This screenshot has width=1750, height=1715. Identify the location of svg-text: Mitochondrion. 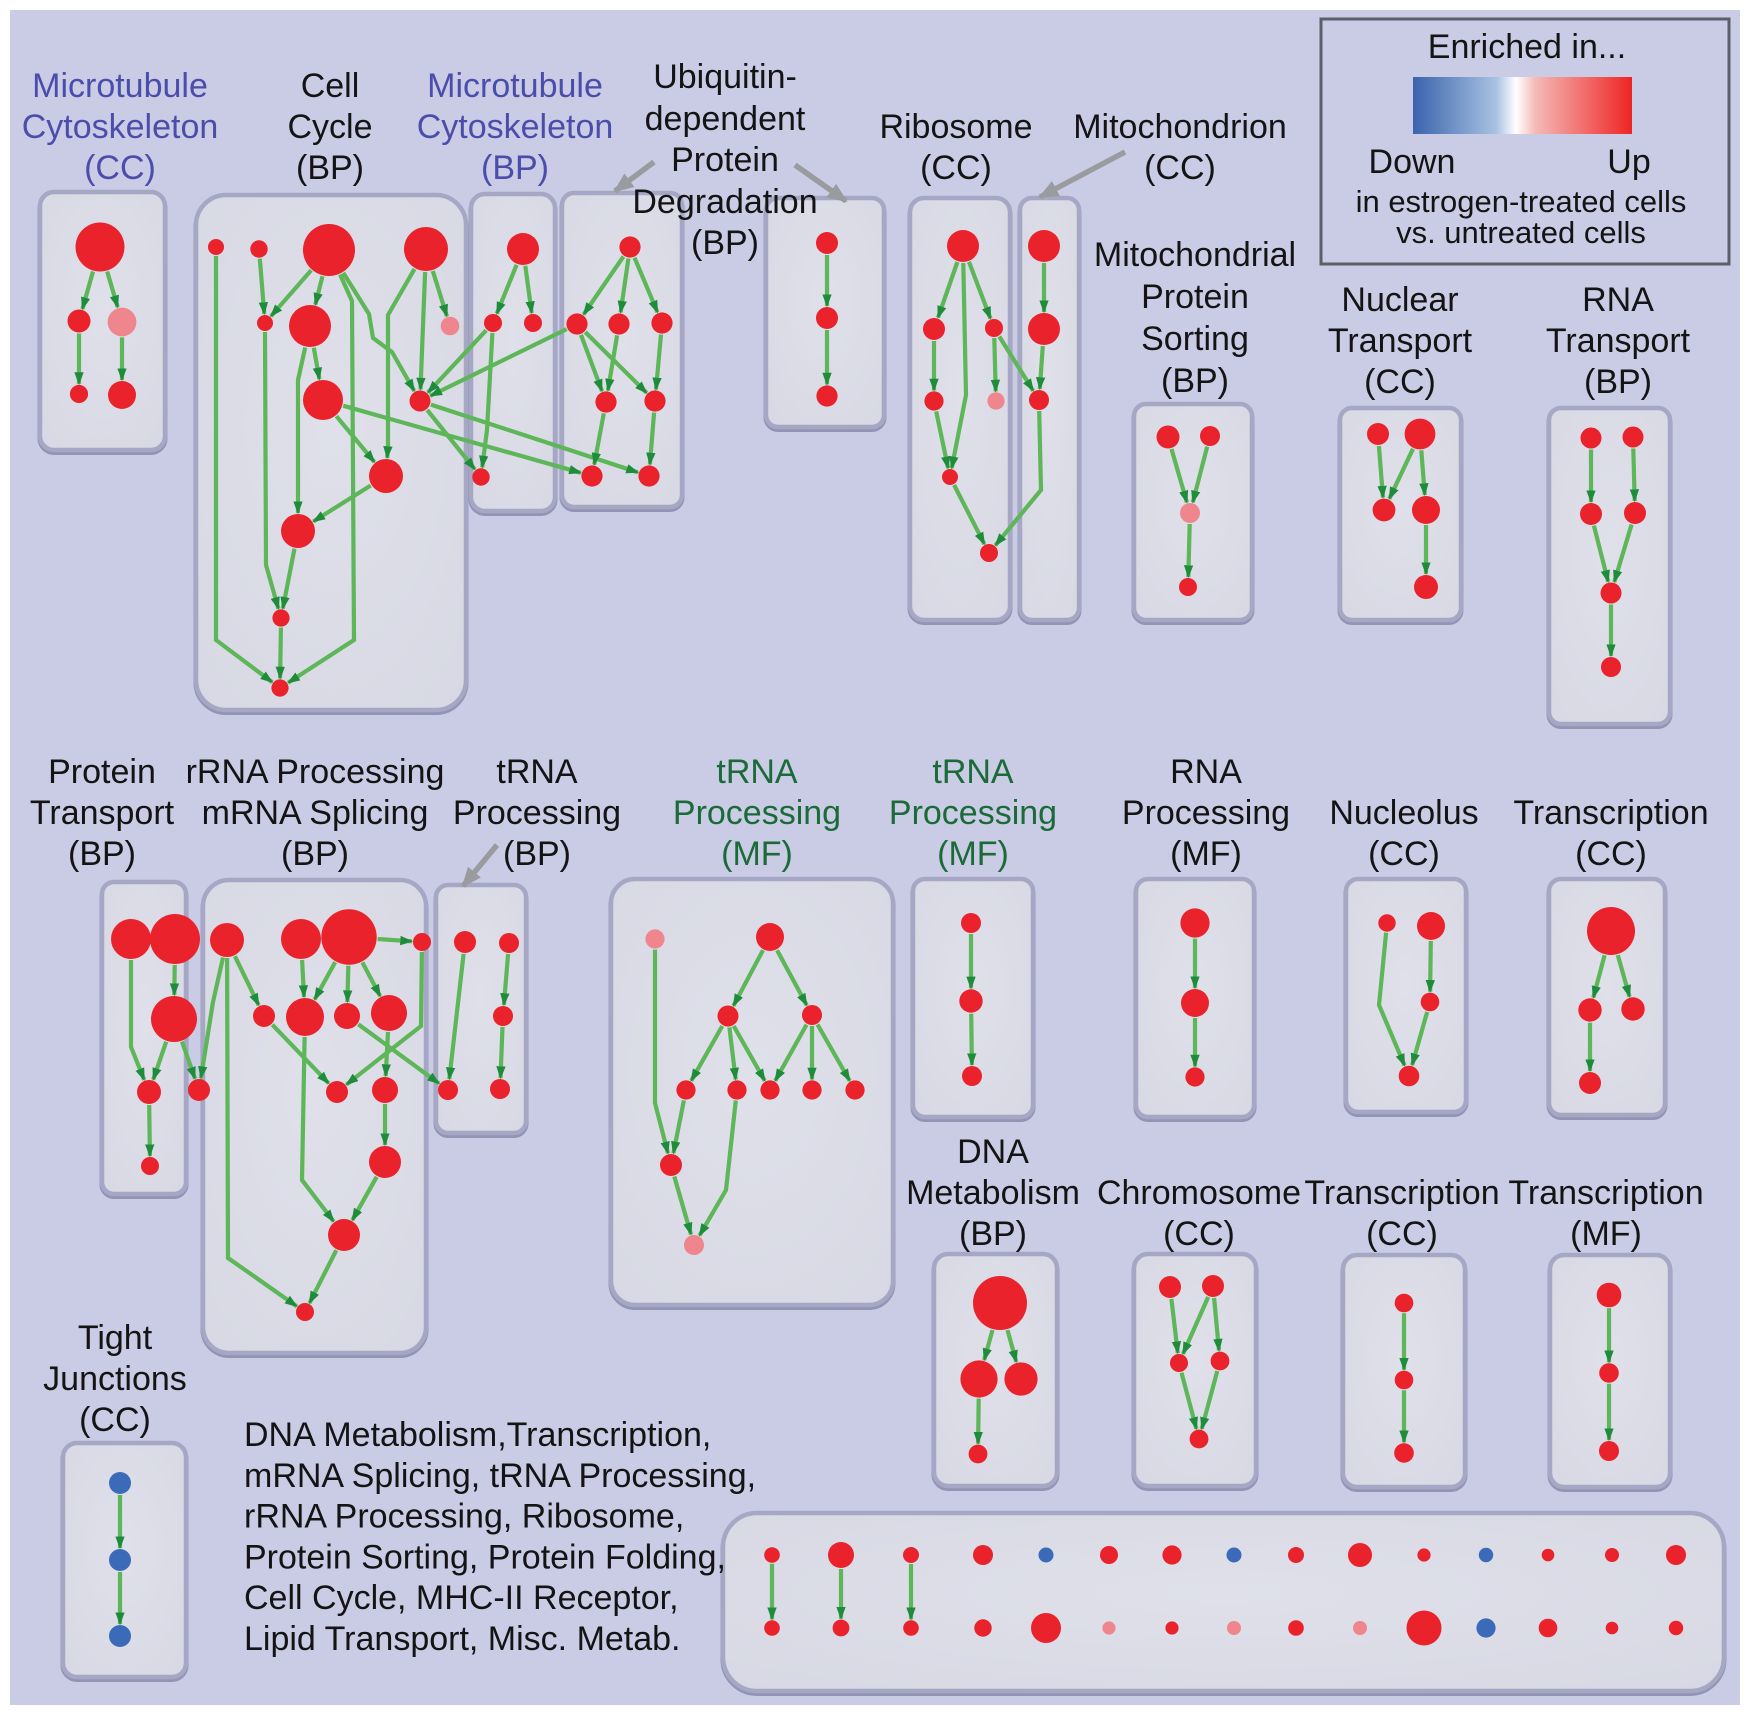
(1180, 127).